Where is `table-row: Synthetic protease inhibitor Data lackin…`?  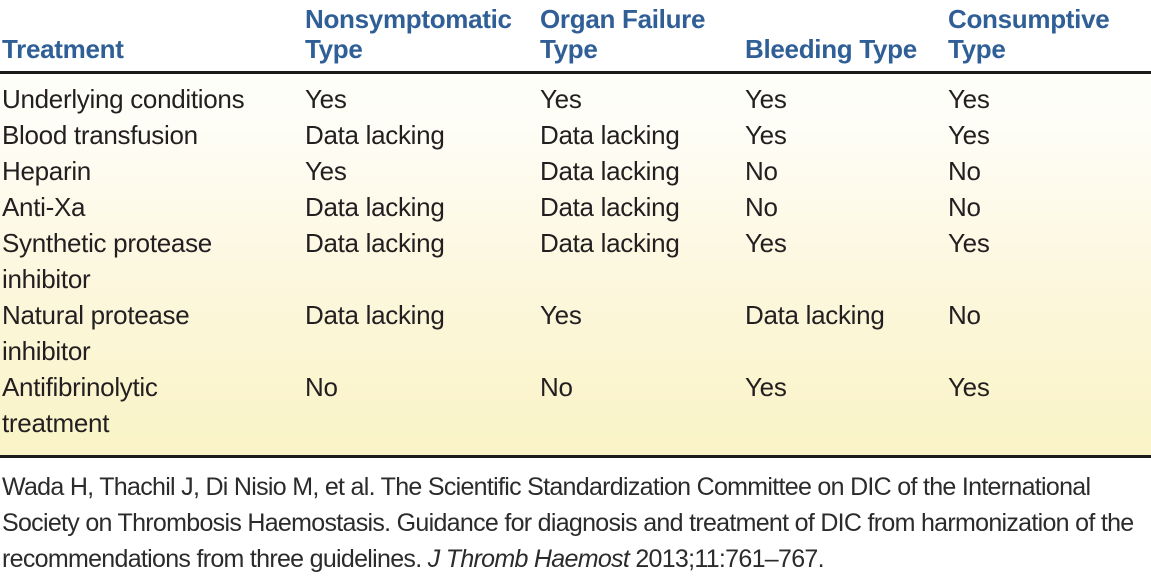
table-row: Synthetic protease inhibitor Data lackin… is located at coordinates (575, 261).